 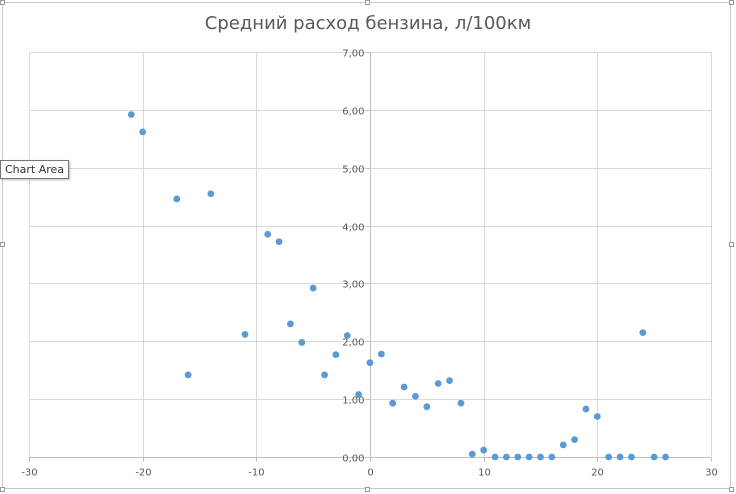 I want to click on resize-handle-bottom-left, so click(x=2, y=489).